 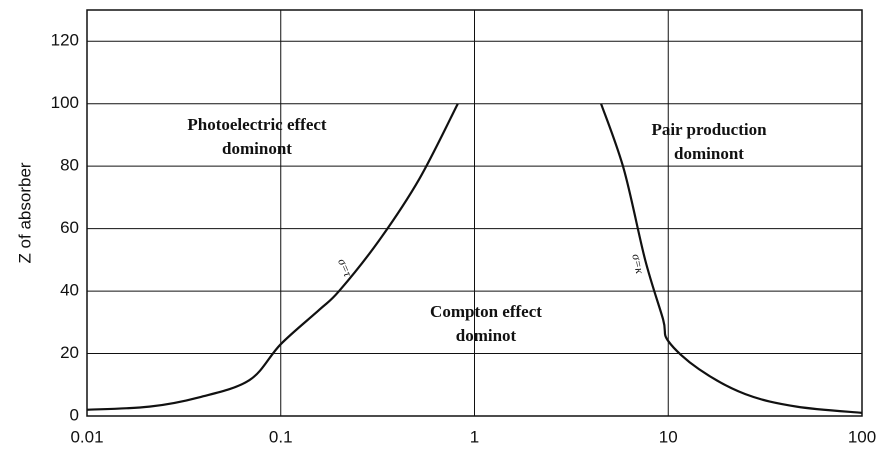 I want to click on annotation: Photoelectric effect, so click(x=257, y=124).